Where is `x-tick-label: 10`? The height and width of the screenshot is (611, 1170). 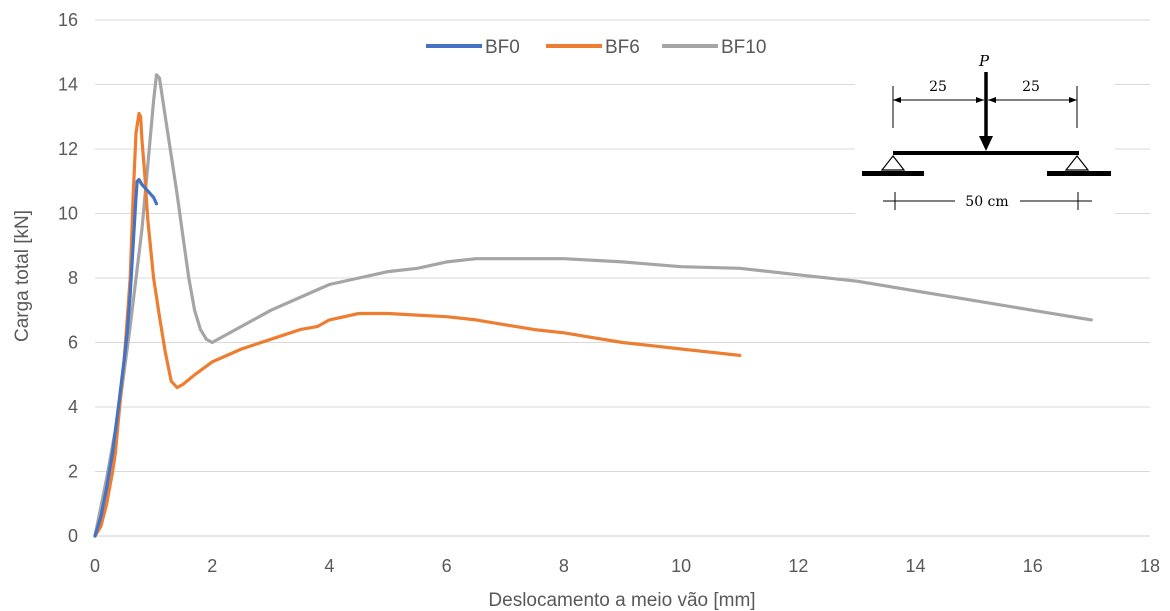 x-tick-label: 10 is located at coordinates (681, 566).